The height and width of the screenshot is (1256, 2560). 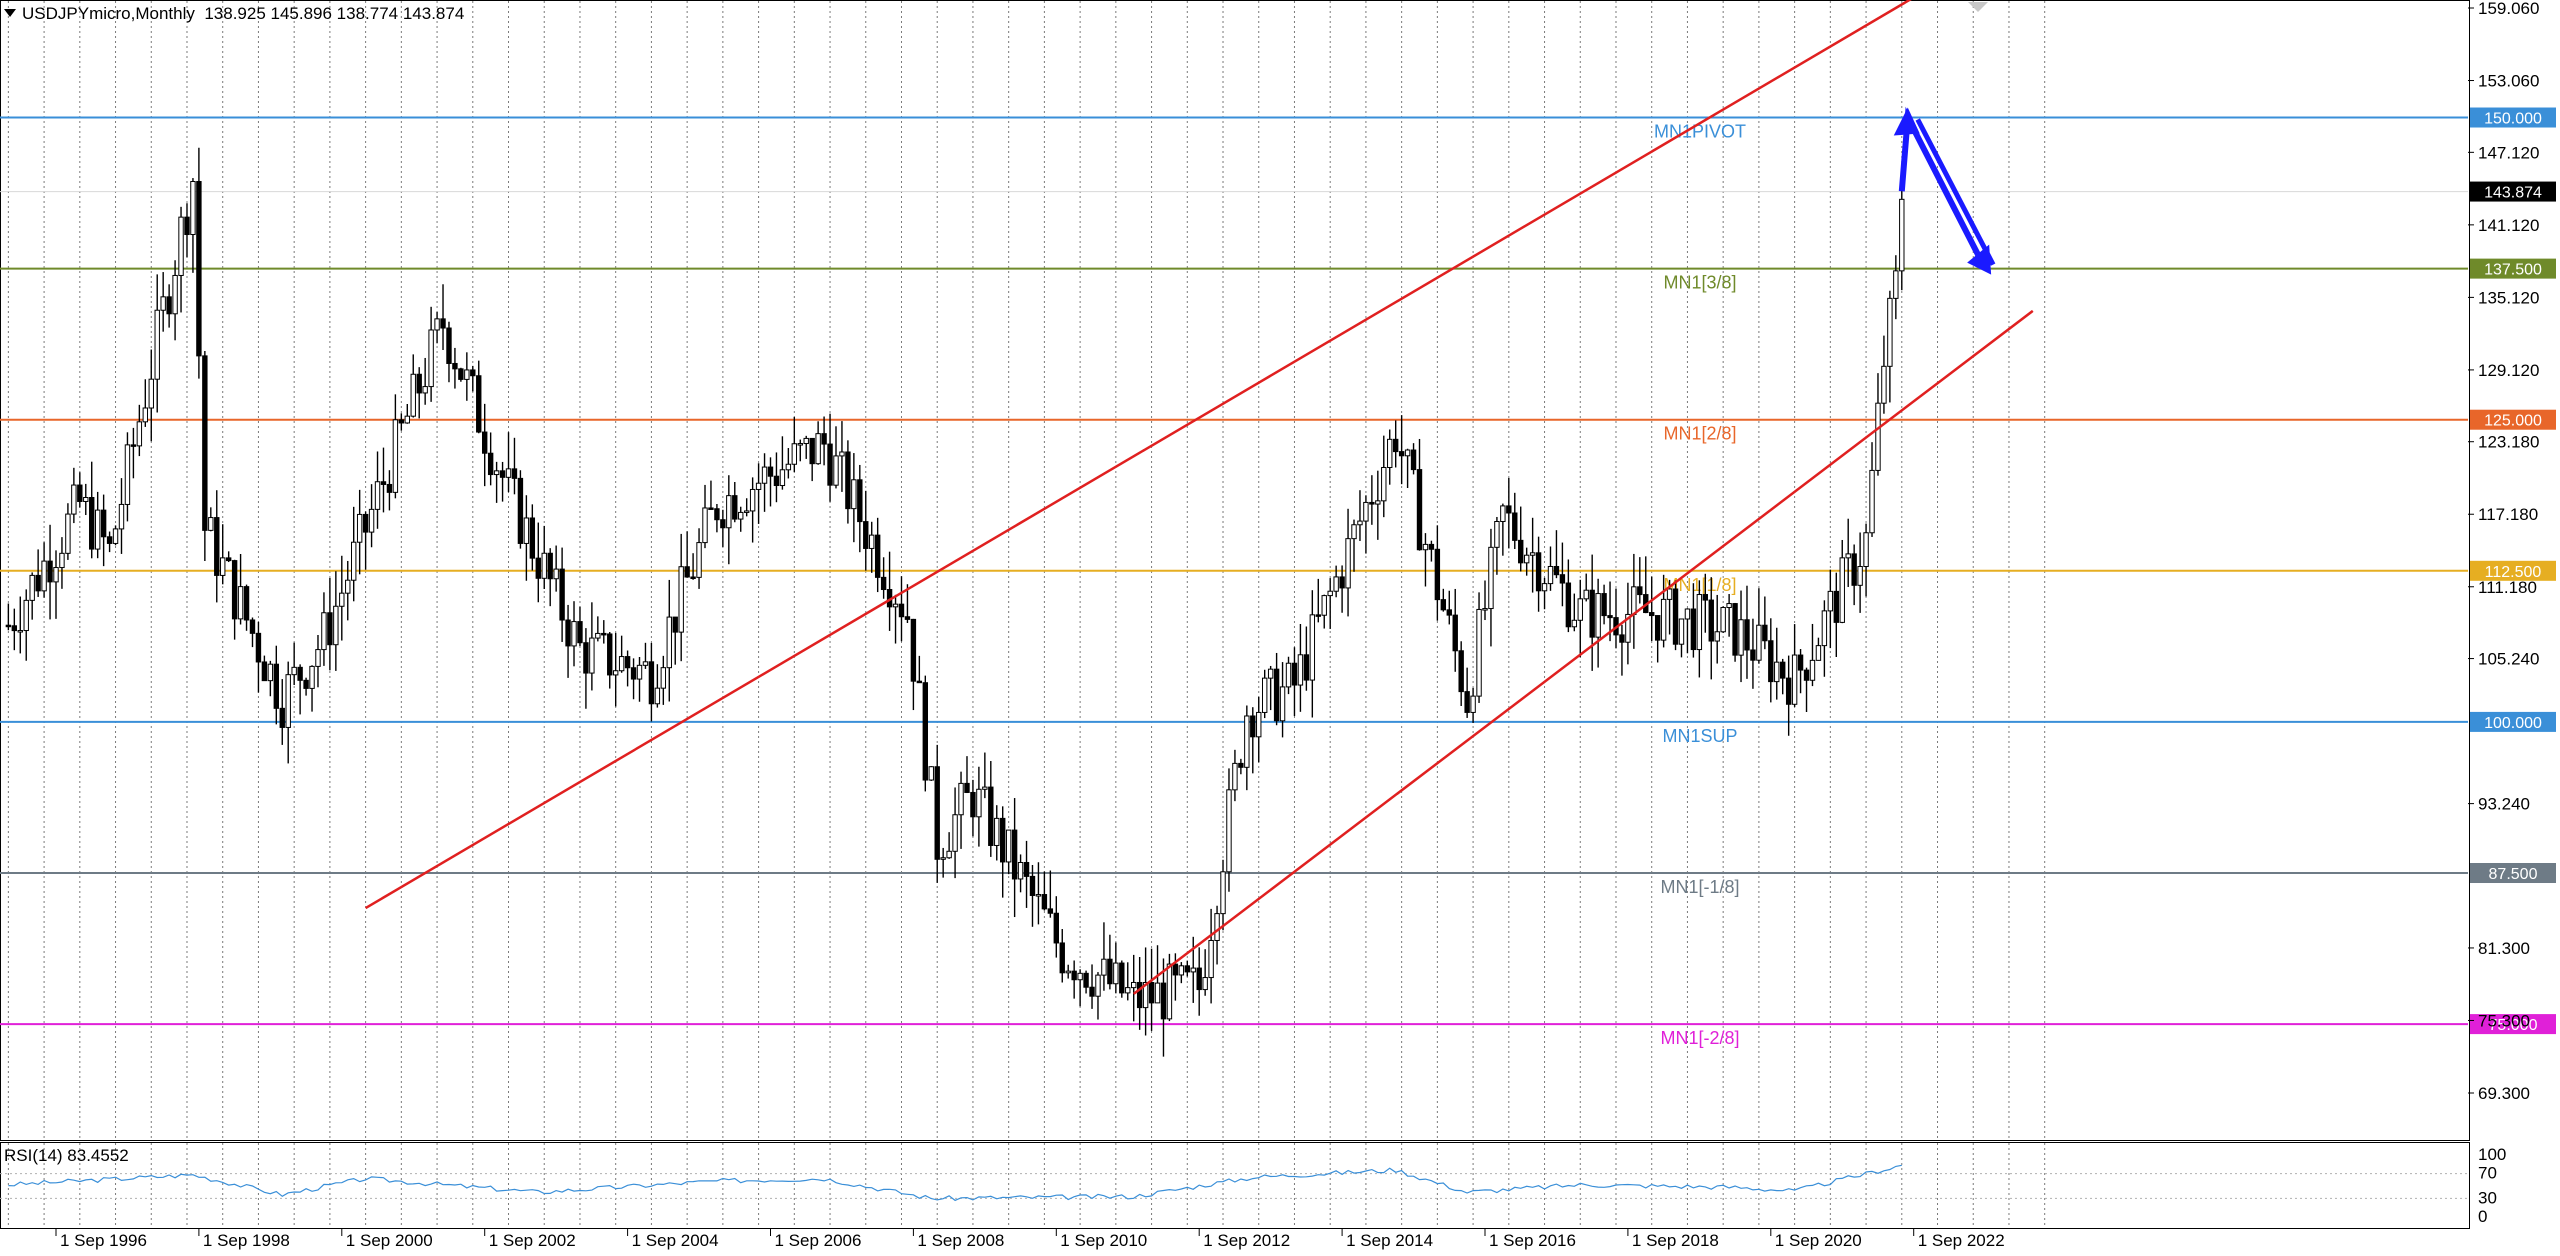 I want to click on level-price-tag-text: 112.500, so click(x=2513, y=572).